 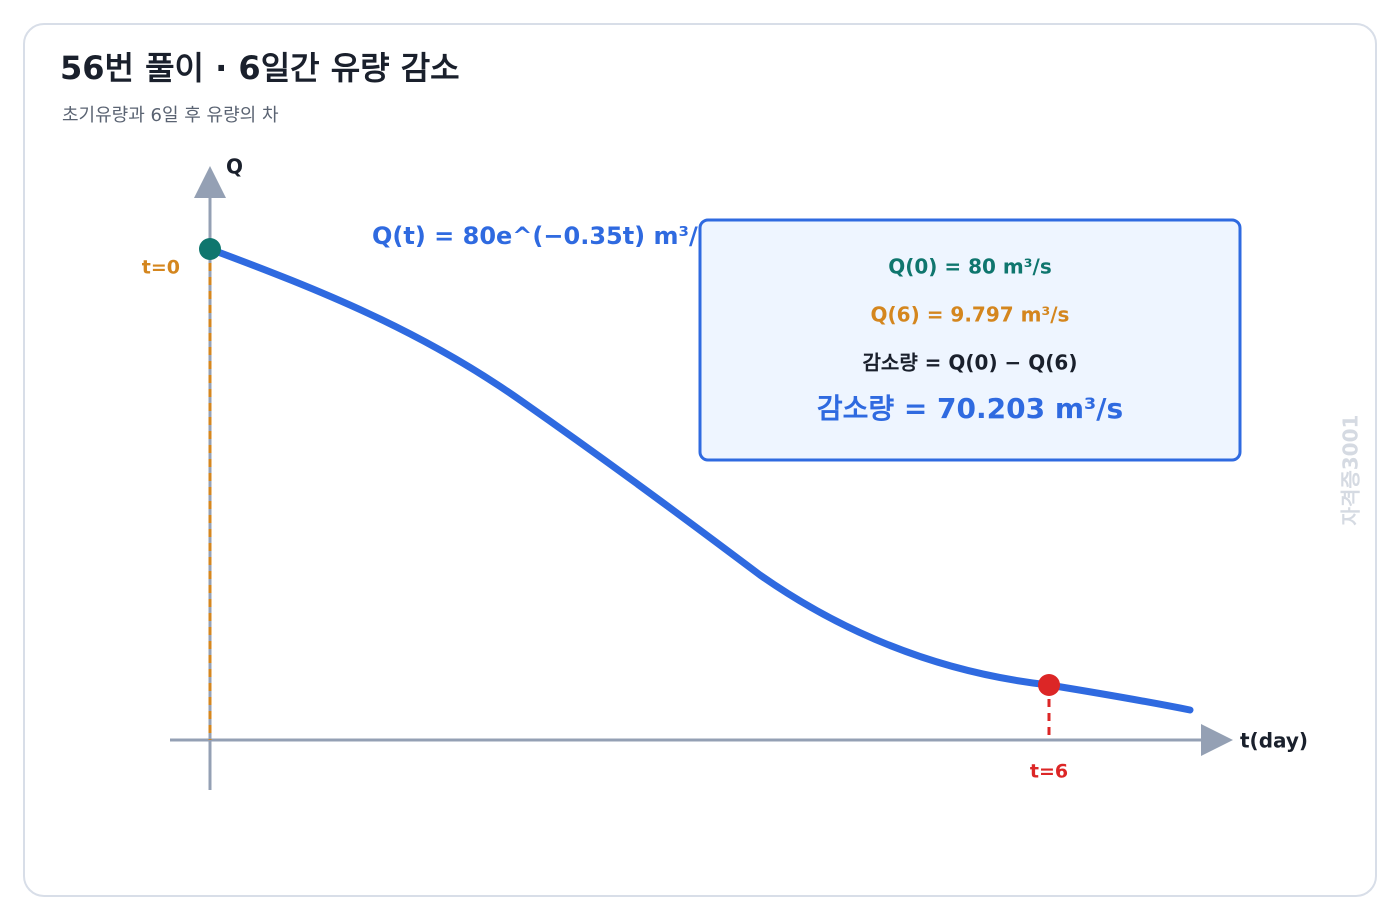 I want to click on result-box, so click(x=970, y=340).